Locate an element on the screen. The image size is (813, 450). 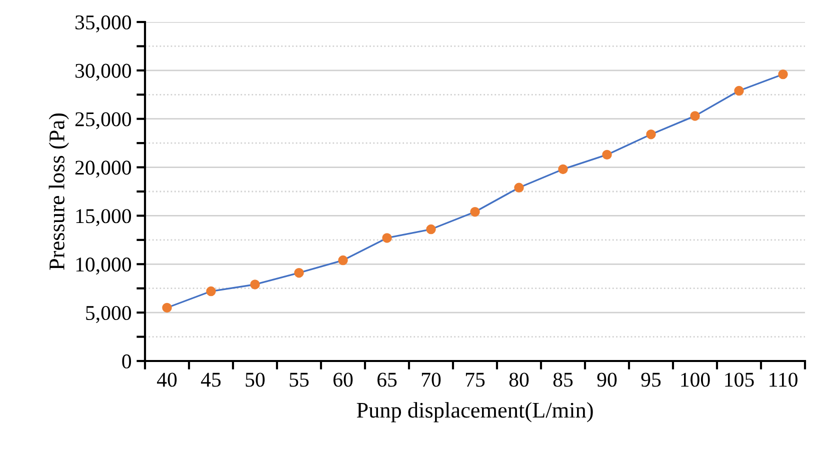
x-tick-label: 55 is located at coordinates (299, 379).